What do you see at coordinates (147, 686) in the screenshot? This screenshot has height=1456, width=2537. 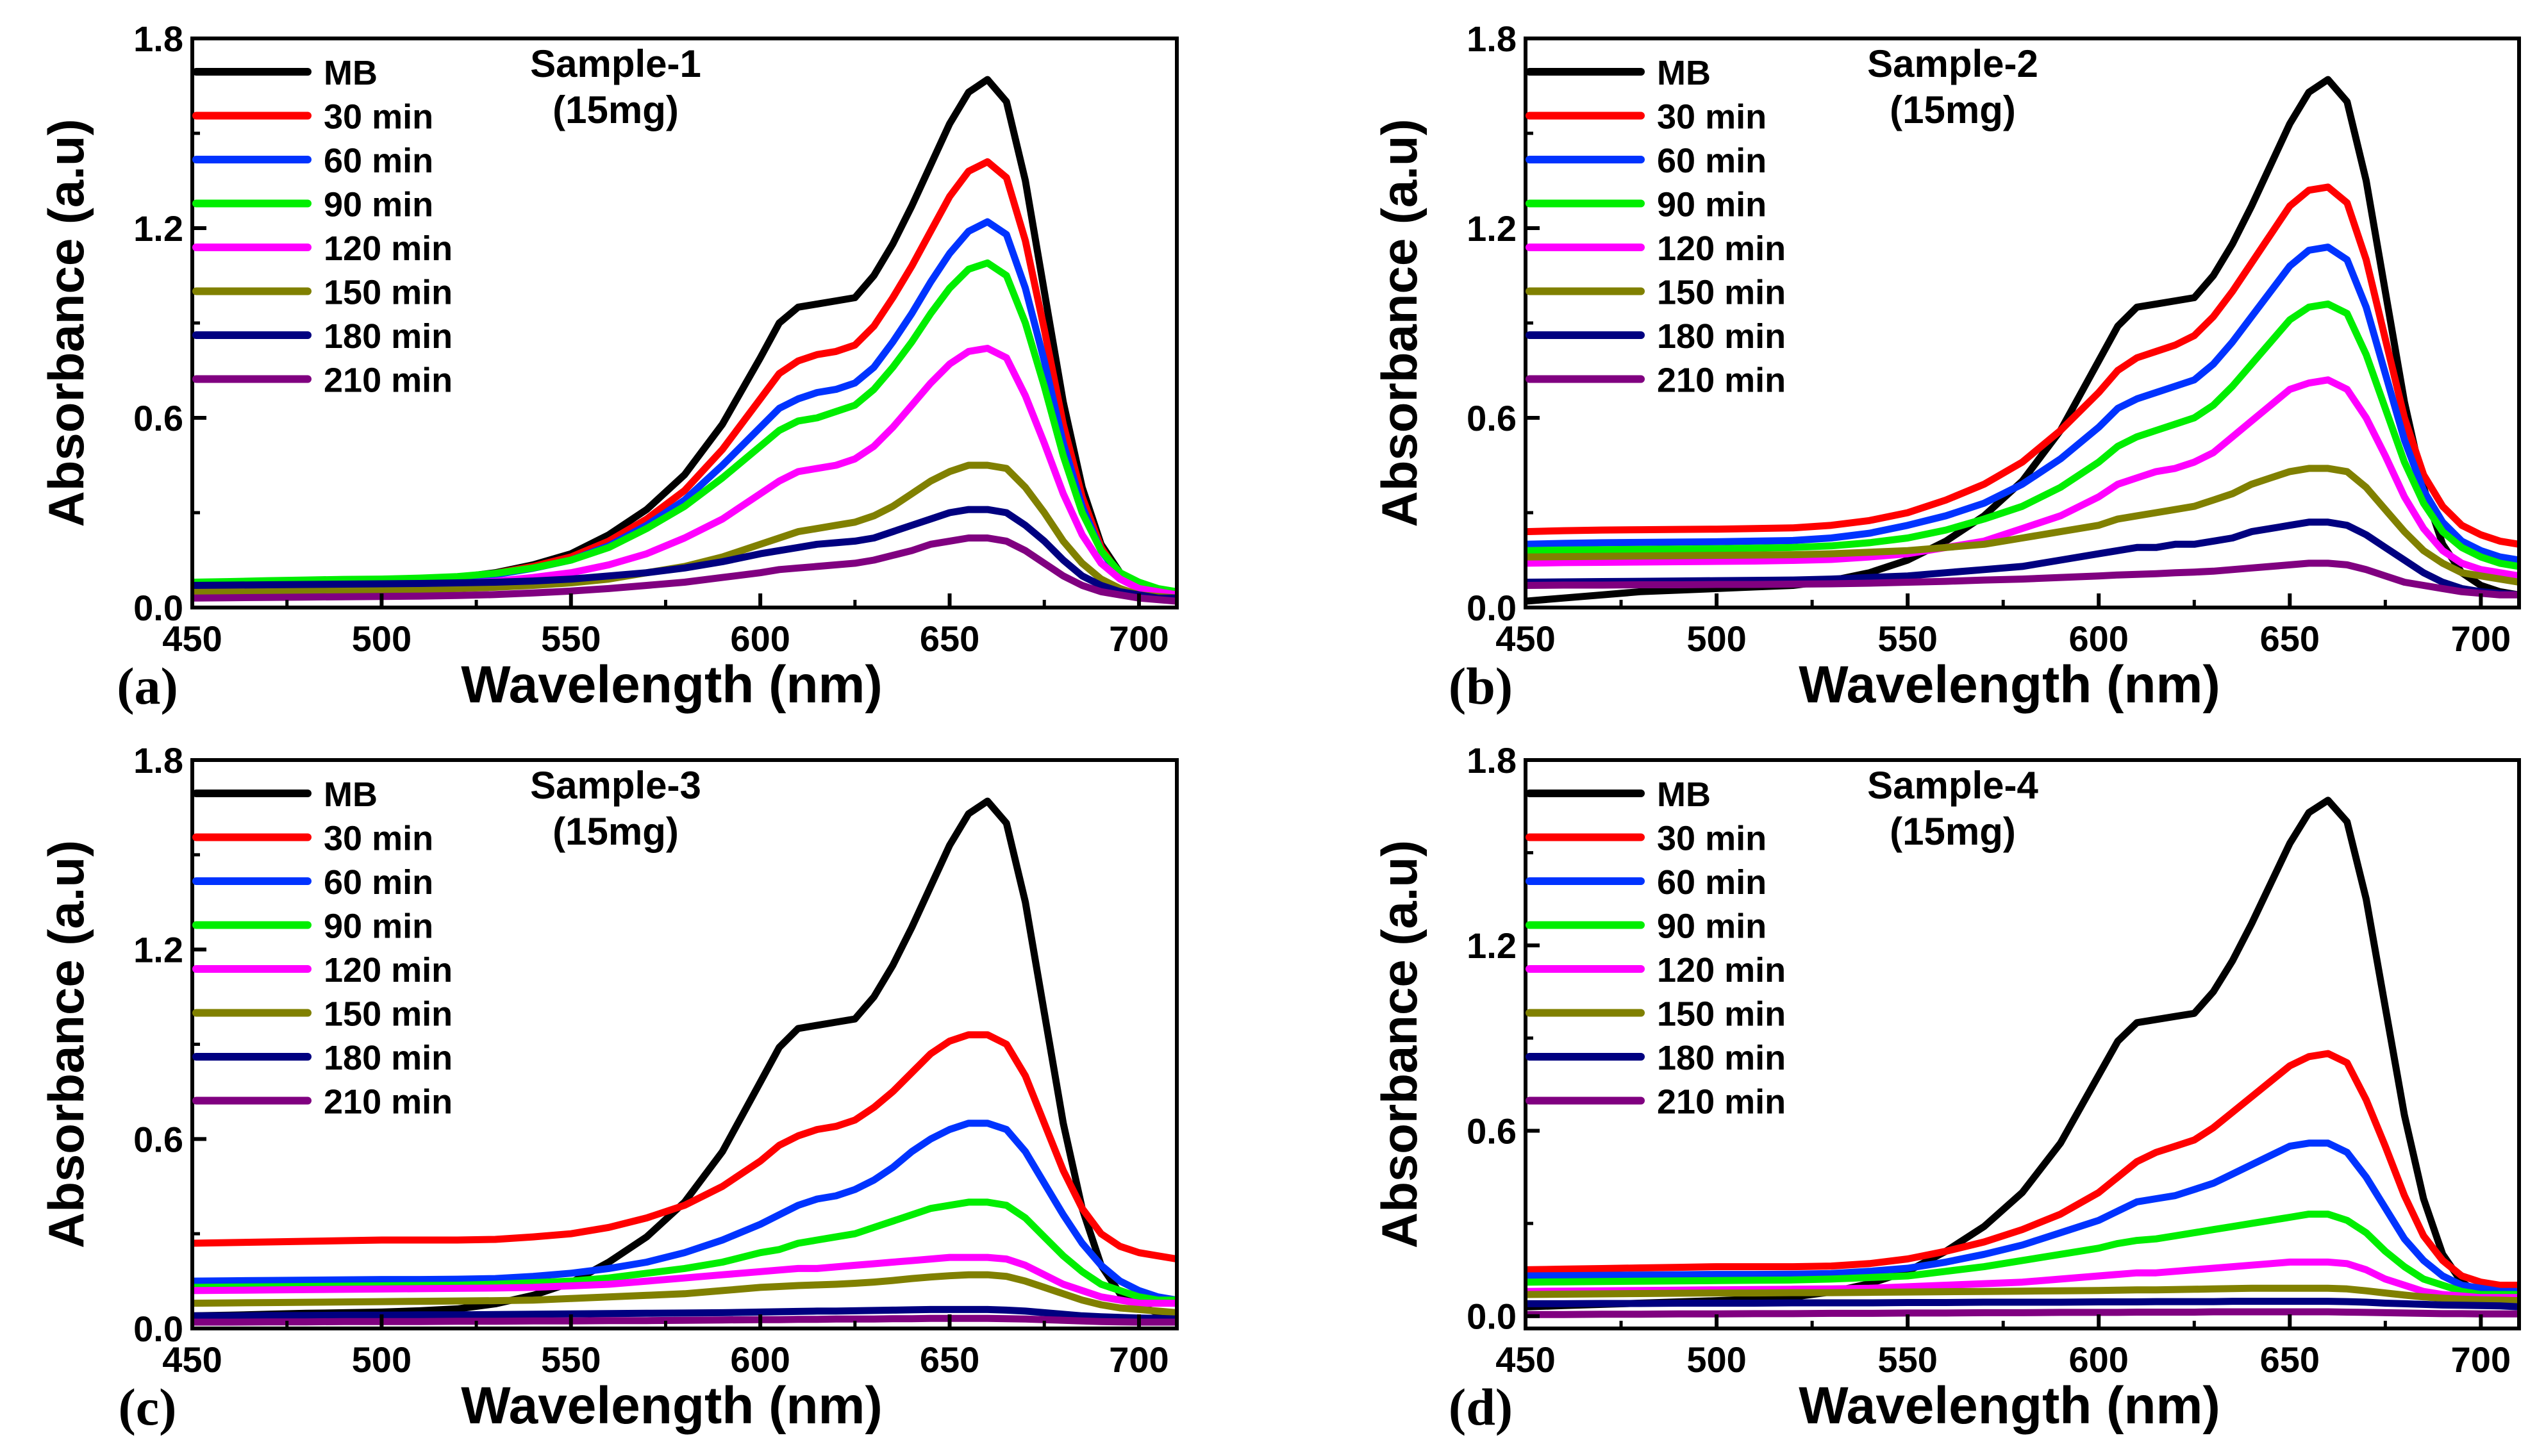 I see `panel-label: (a)` at bounding box center [147, 686].